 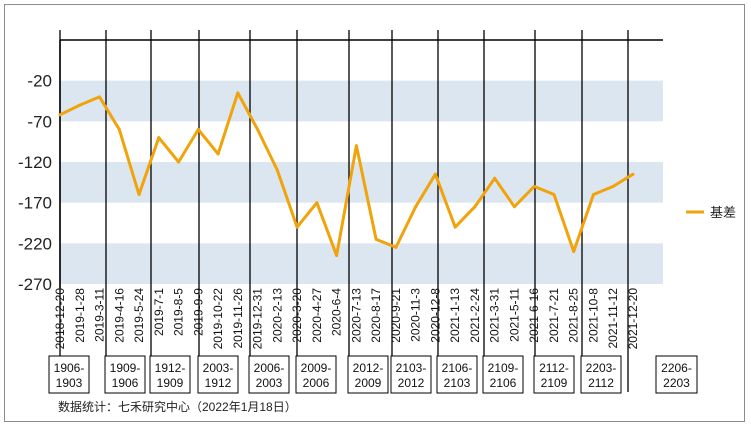 I want to click on contract-box: 2003-1912, so click(x=218, y=374).